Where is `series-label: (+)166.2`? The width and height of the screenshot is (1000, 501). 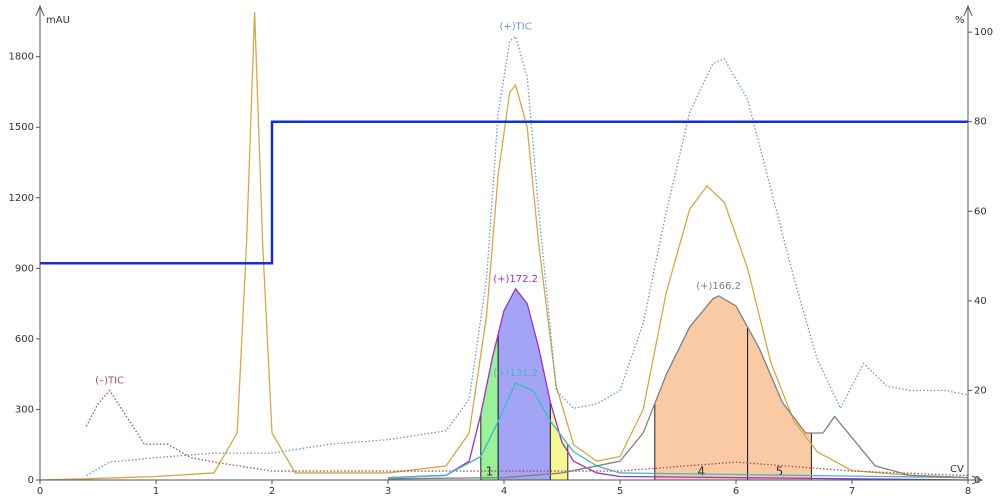
series-label: (+)166.2 is located at coordinates (718, 286).